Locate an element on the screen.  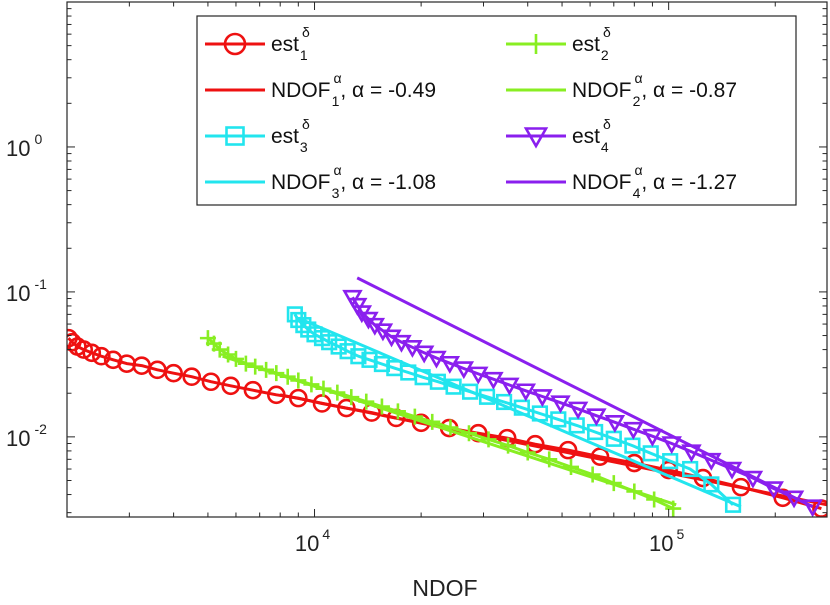
x-axis-label: NDOF is located at coordinates (444, 588).